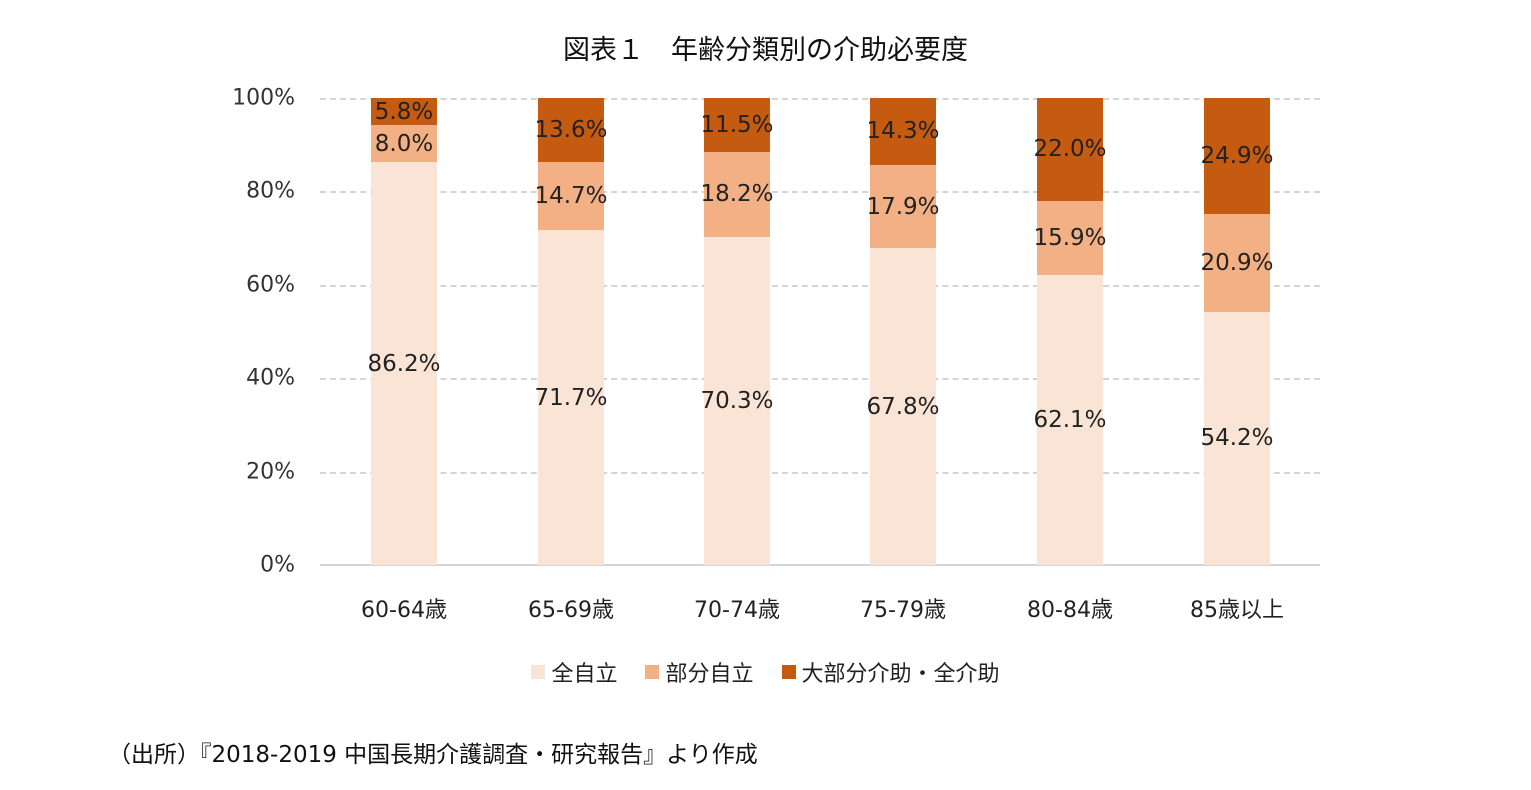 This screenshot has width=1531, height=790. Describe the element at coordinates (433, 755) in the screenshot. I see `source-note: （出所）『2018-2019 中国長期介護調査・研究報告』より作成` at that location.